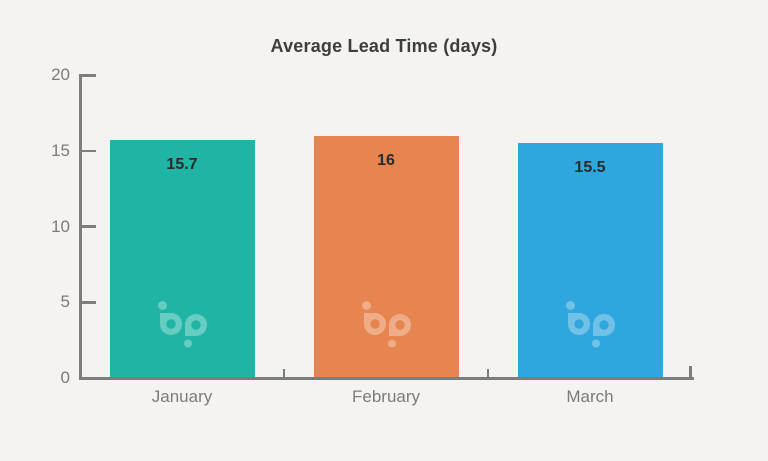 The height and width of the screenshot is (461, 768). What do you see at coordinates (182, 165) in the screenshot?
I see `bar-value-label-january: 15.7` at bounding box center [182, 165].